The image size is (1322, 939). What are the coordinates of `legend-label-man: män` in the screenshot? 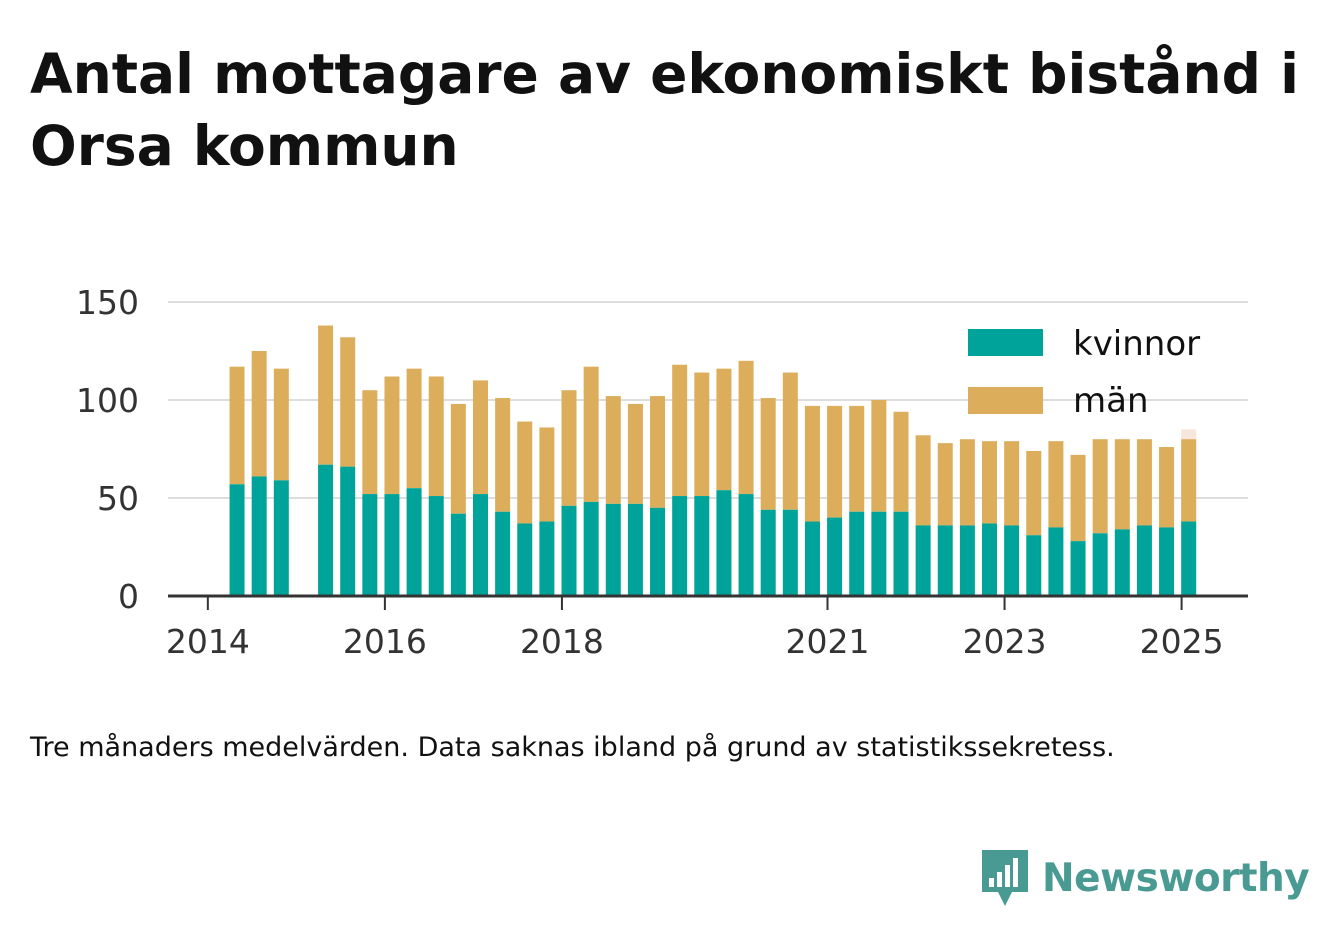 It's located at (1111, 401).